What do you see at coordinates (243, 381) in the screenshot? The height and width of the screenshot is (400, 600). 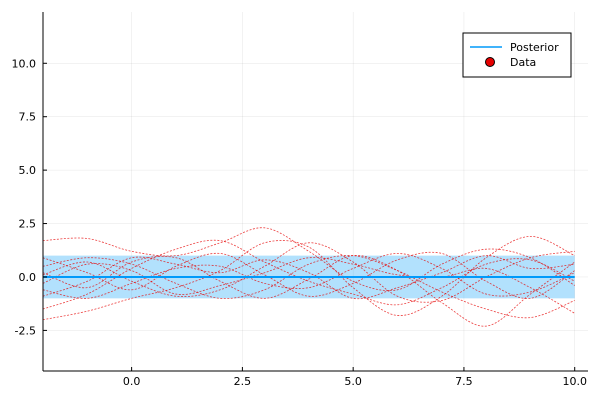 I see `x-tick-label: 2.5` at bounding box center [243, 381].